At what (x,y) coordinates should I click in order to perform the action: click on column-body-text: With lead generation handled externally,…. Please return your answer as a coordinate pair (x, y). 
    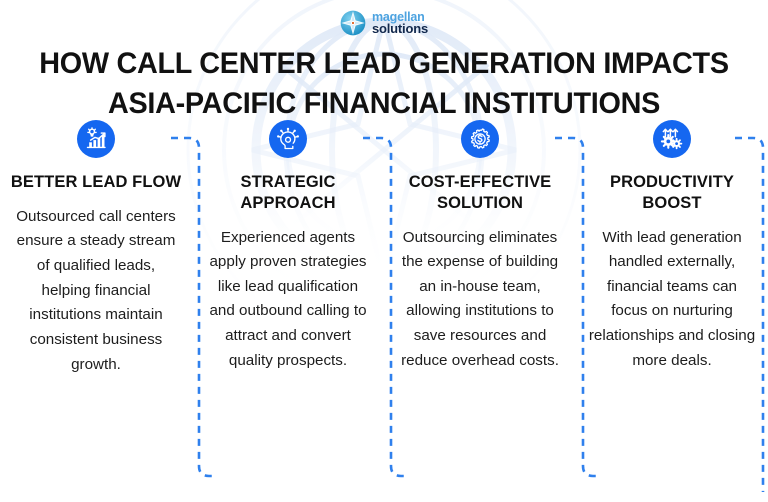
    Looking at the image, I should click on (672, 298).